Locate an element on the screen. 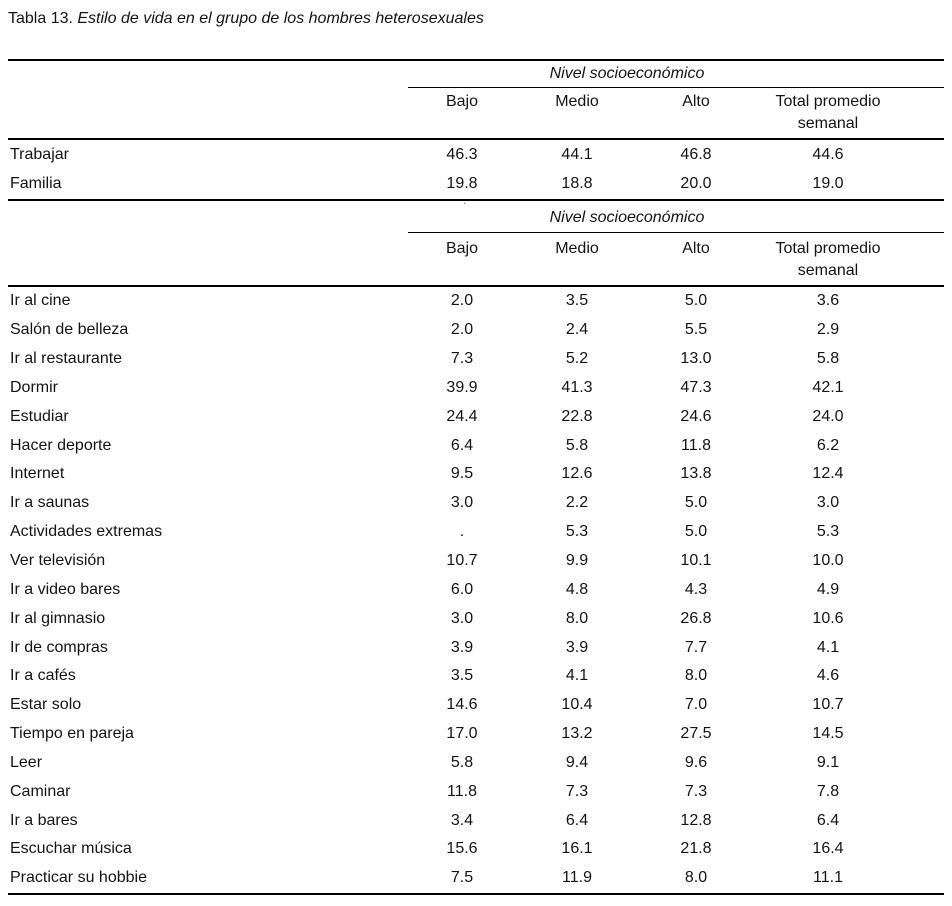 This screenshot has width=952, height=906. value-cell-alto: 27.5 is located at coordinates (696, 734).